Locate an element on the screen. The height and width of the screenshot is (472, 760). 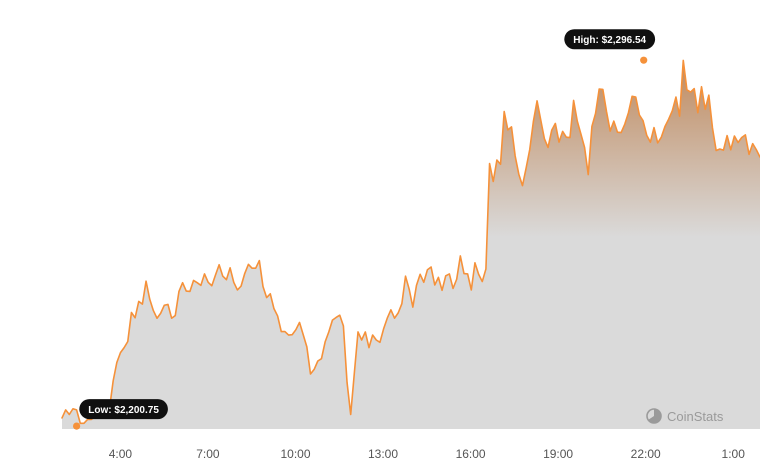
x-tick-label: 13:00 is located at coordinates (383, 454).